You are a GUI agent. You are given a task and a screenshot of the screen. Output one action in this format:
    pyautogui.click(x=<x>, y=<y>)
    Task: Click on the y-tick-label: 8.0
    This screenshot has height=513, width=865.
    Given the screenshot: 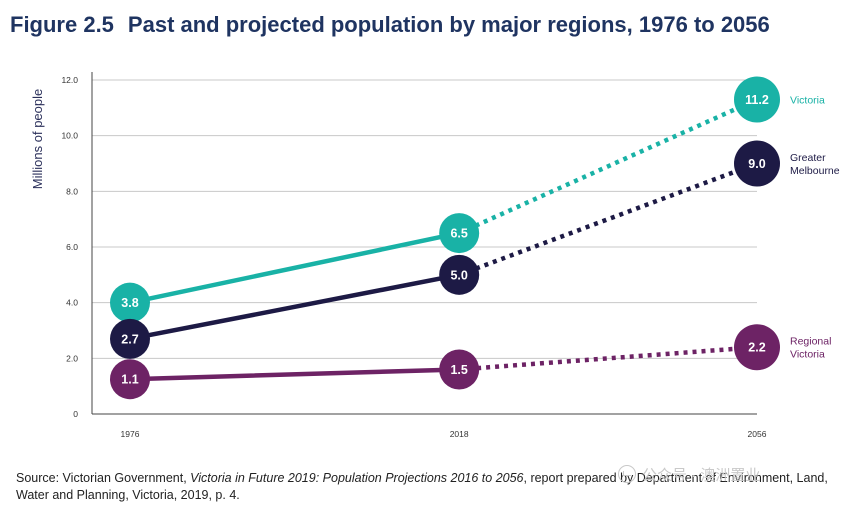 What is the action you would take?
    pyautogui.click(x=72, y=191)
    